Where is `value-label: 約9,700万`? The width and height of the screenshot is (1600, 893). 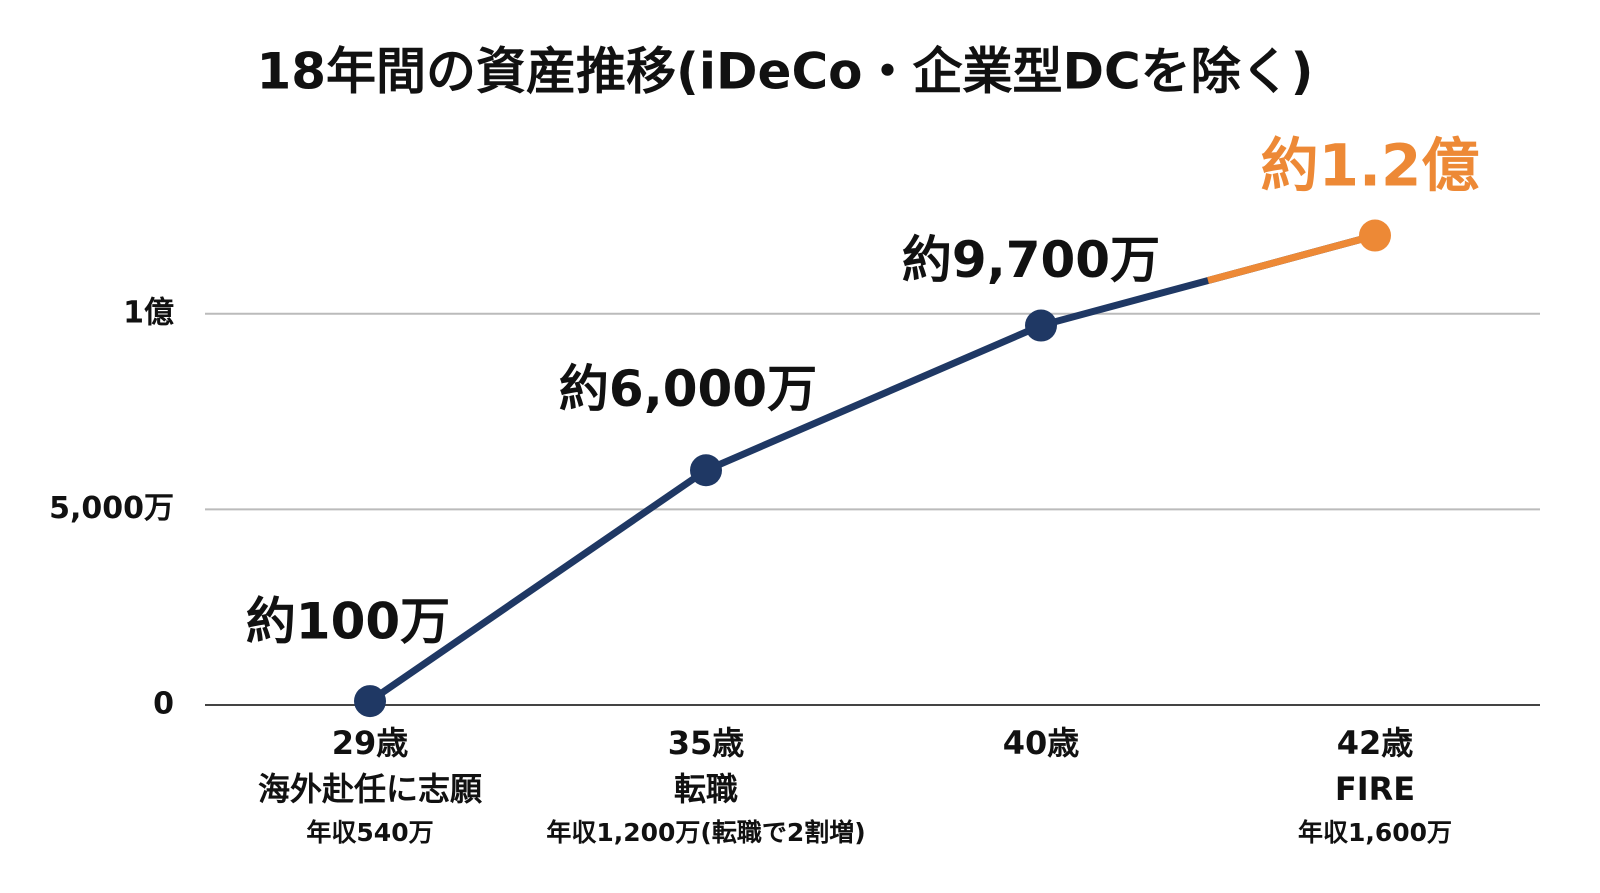
value-label: 約9,700万 is located at coordinates (1031, 260).